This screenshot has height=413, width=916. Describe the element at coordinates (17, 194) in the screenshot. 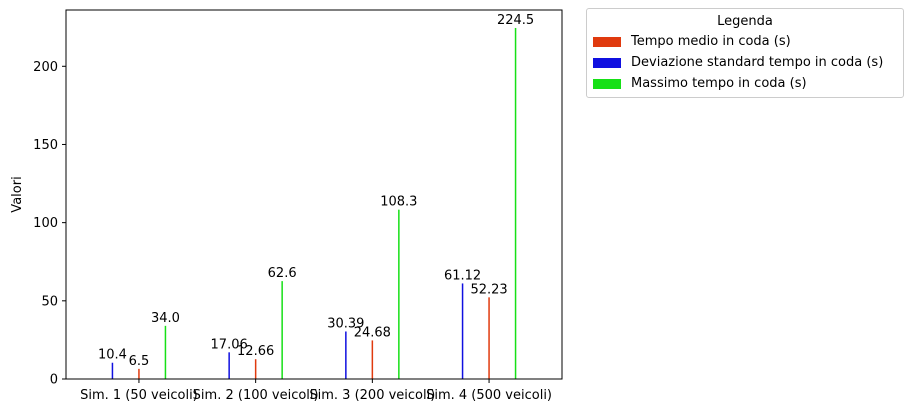

I see `y-axis-title: Valori` at that location.